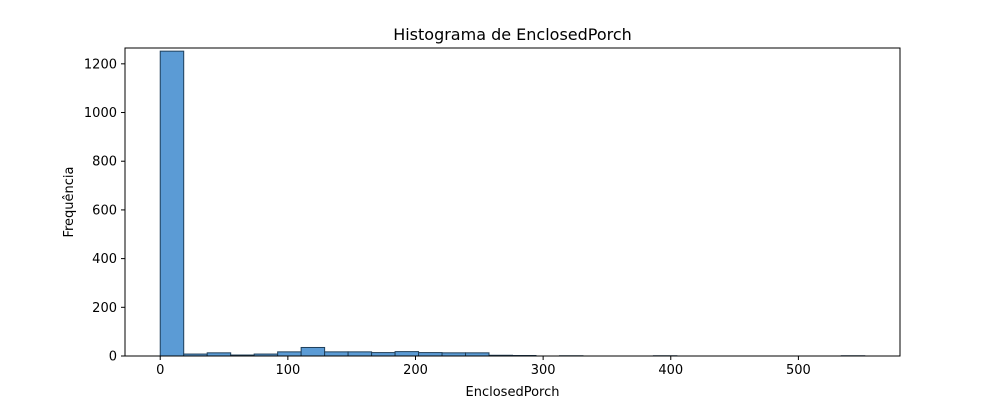 This screenshot has height=400, width=1000. What do you see at coordinates (512, 34) in the screenshot?
I see `chart-title: Histograma de EnclosedPorch` at bounding box center [512, 34].